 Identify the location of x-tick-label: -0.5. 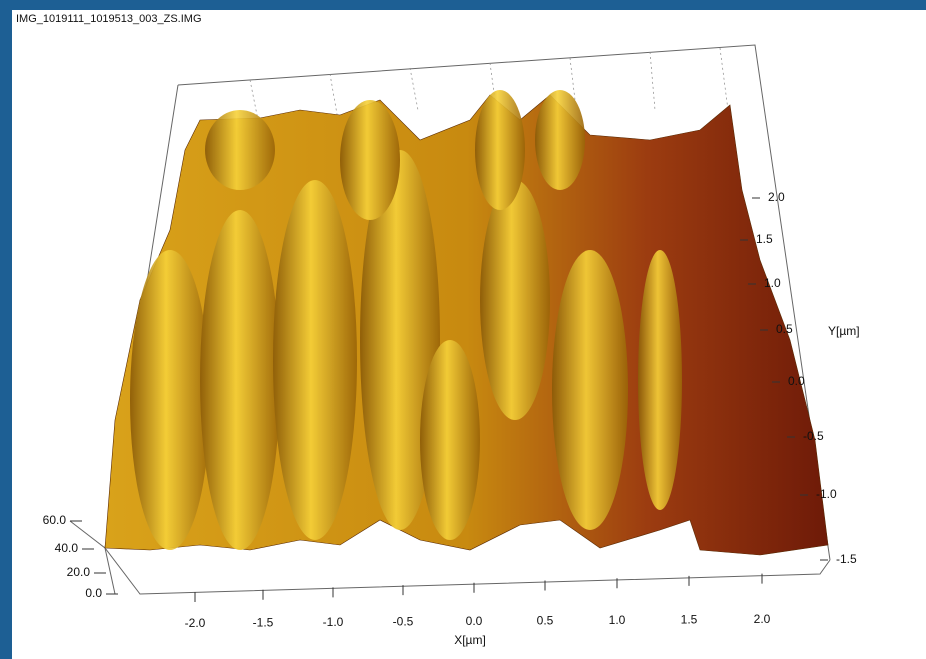
(403, 622).